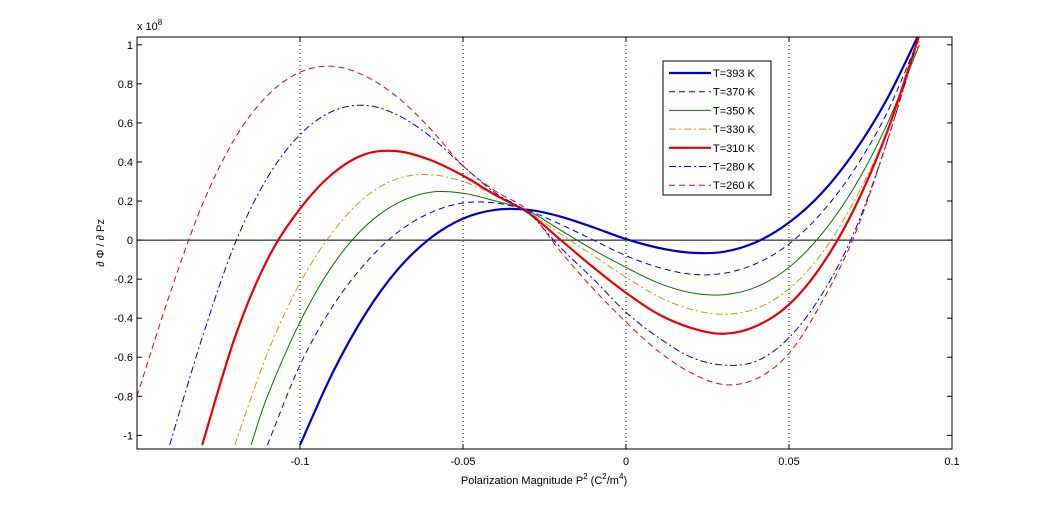 The image size is (1052, 505). I want to click on legend-label-t-260-k: T=260 K, so click(734, 186).